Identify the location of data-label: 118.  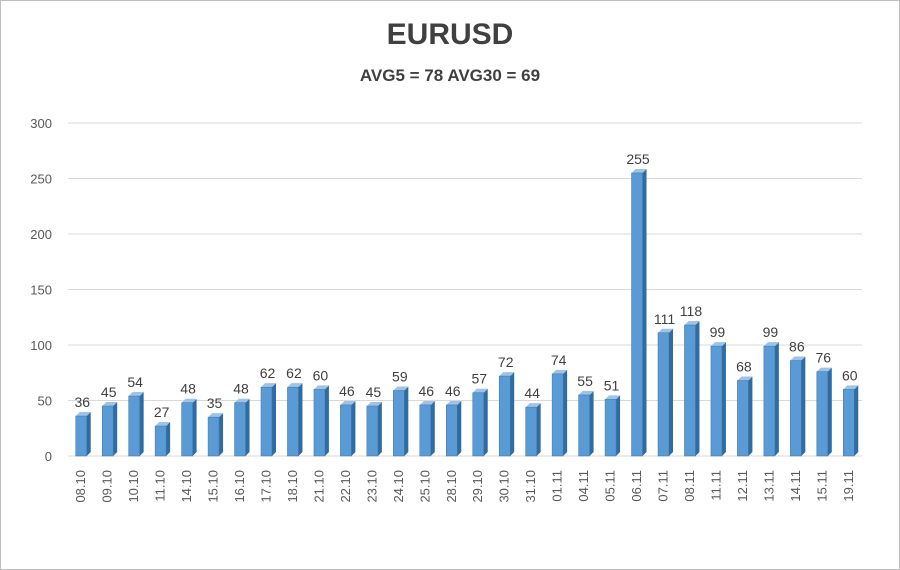
(691, 311).